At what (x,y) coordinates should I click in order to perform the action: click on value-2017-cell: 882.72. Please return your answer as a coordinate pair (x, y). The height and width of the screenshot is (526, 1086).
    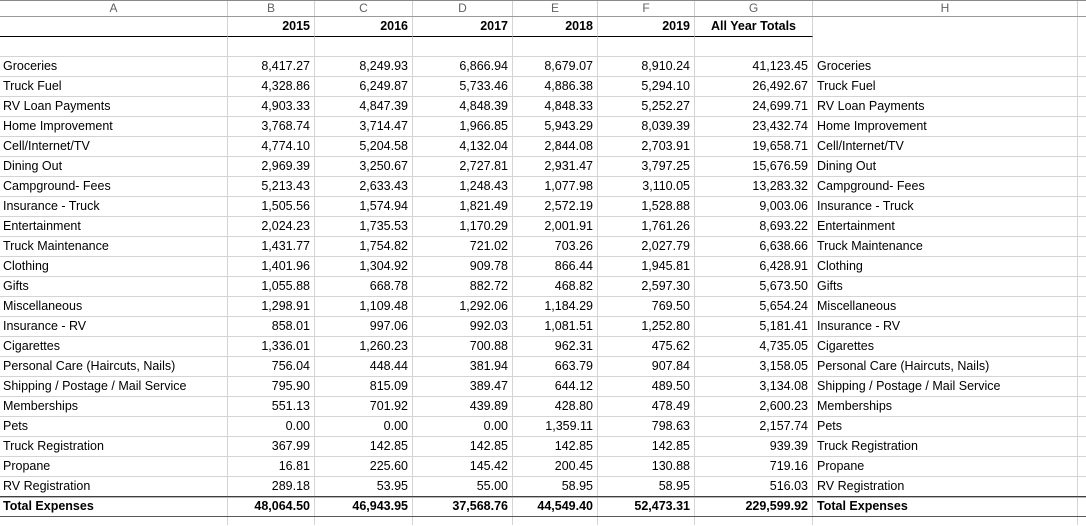
    Looking at the image, I should click on (463, 286).